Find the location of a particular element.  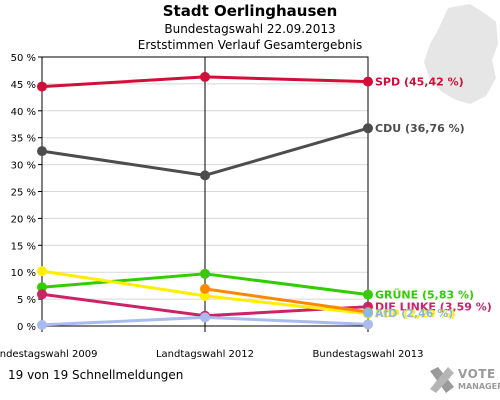

series-end-label: CDU (36,76 %) is located at coordinates (420, 128).